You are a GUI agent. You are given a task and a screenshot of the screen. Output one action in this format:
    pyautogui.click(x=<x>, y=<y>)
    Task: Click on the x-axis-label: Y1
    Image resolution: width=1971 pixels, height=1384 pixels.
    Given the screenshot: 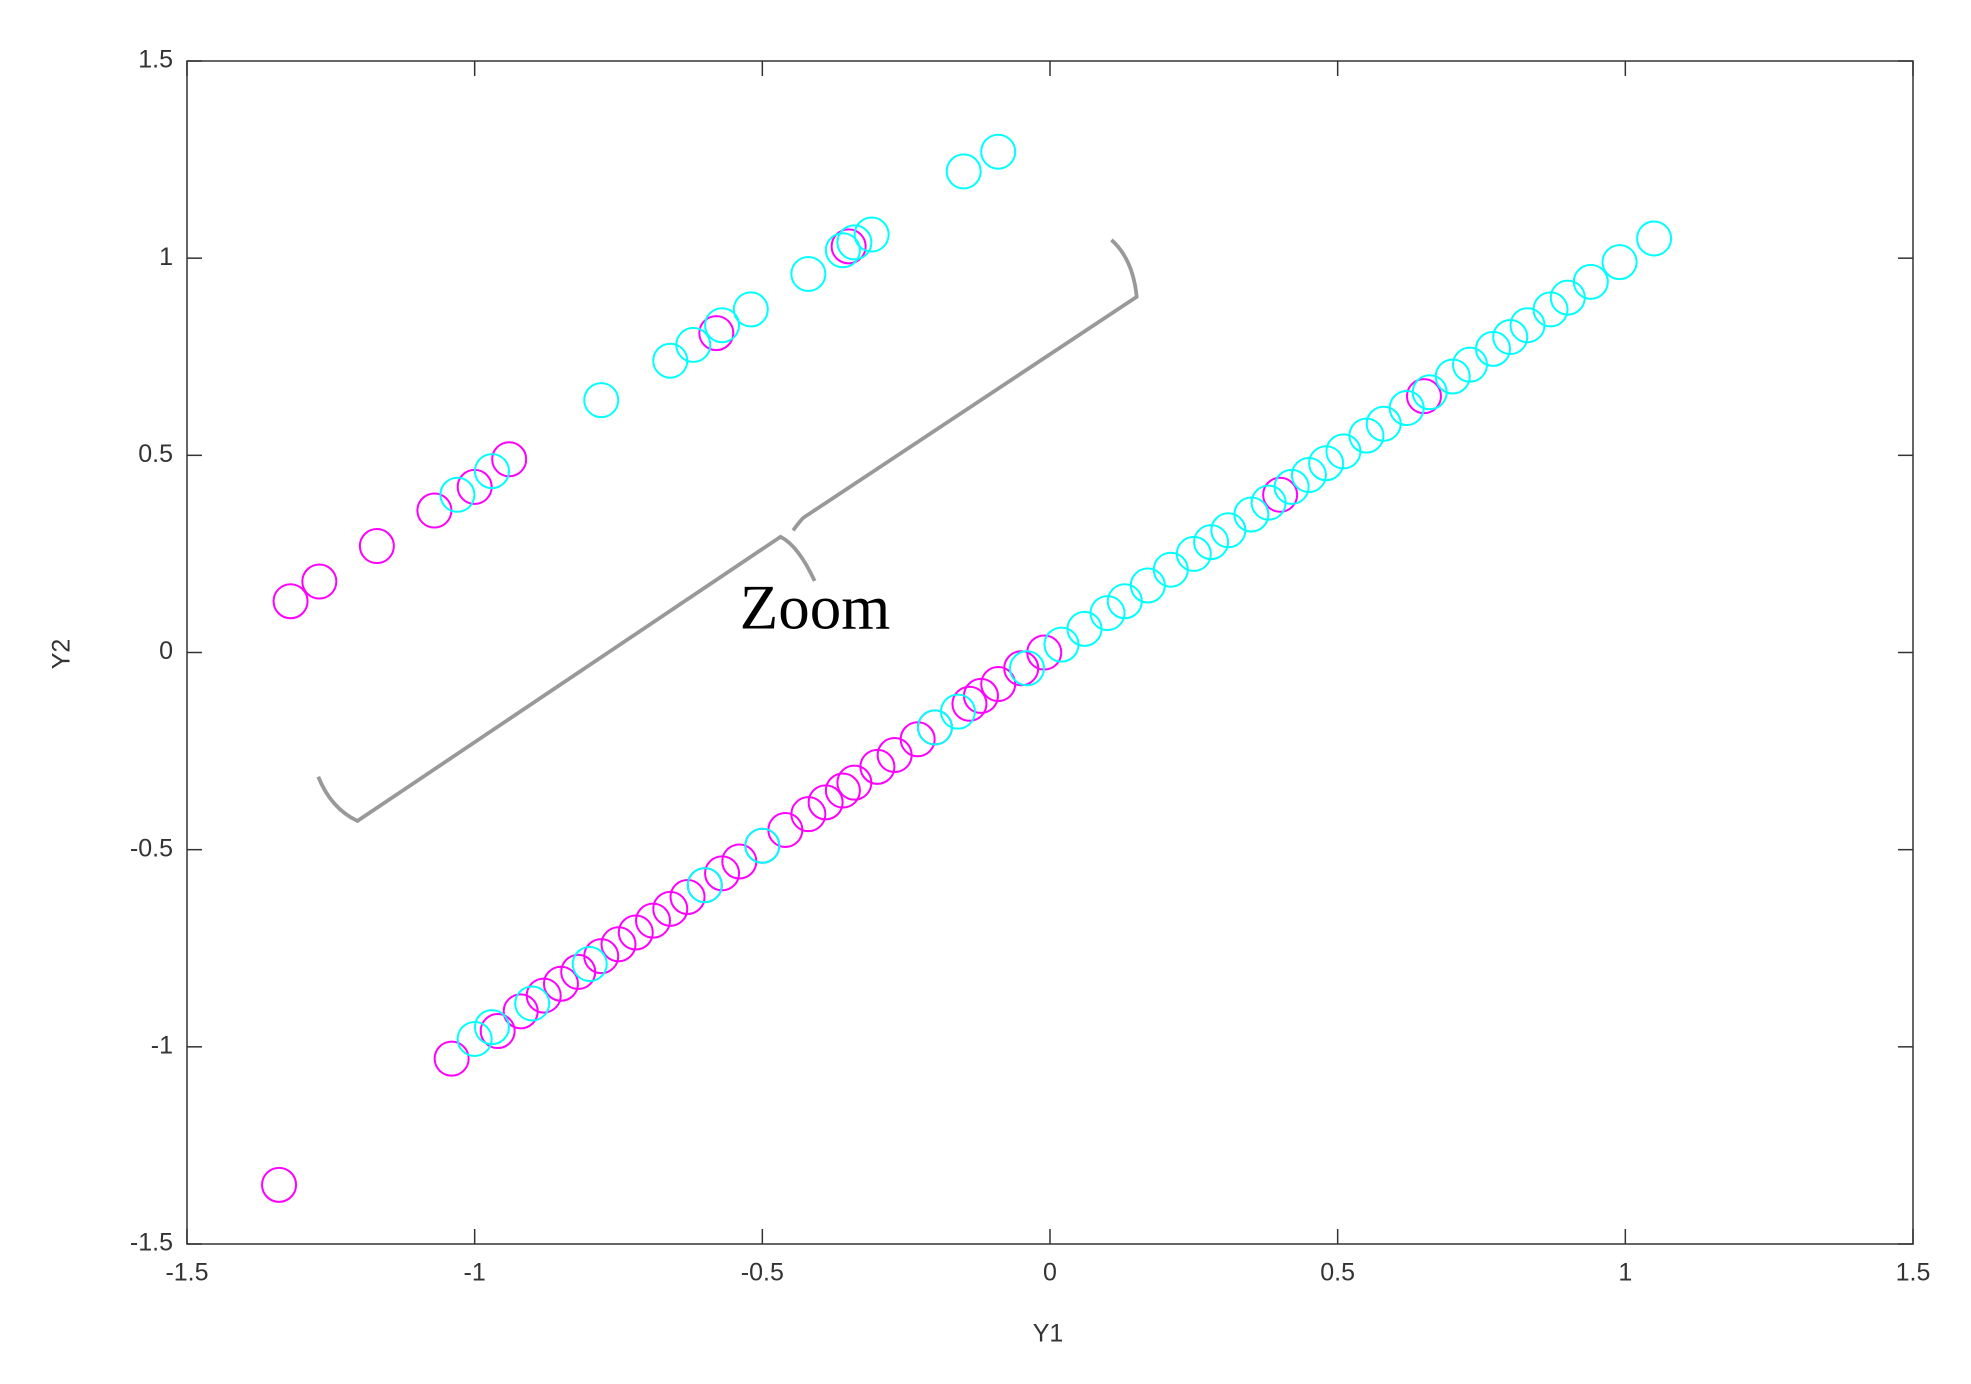 What is the action you would take?
    pyautogui.click(x=1048, y=1334)
    